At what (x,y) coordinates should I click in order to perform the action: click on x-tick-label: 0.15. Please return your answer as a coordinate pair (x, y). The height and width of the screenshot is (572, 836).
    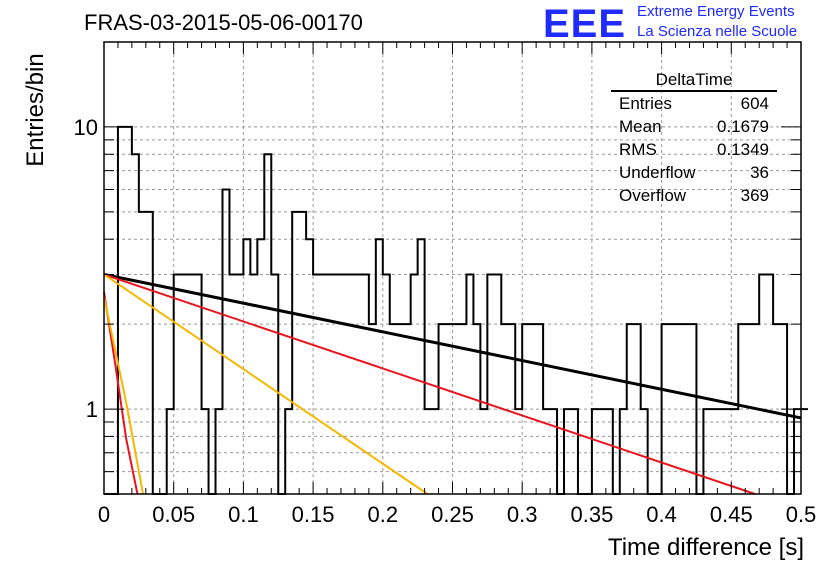
    Looking at the image, I should click on (313, 514).